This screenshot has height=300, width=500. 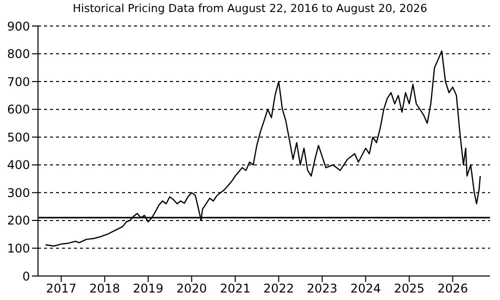 I want to click on y-tick-label: 300, so click(x=18, y=193).